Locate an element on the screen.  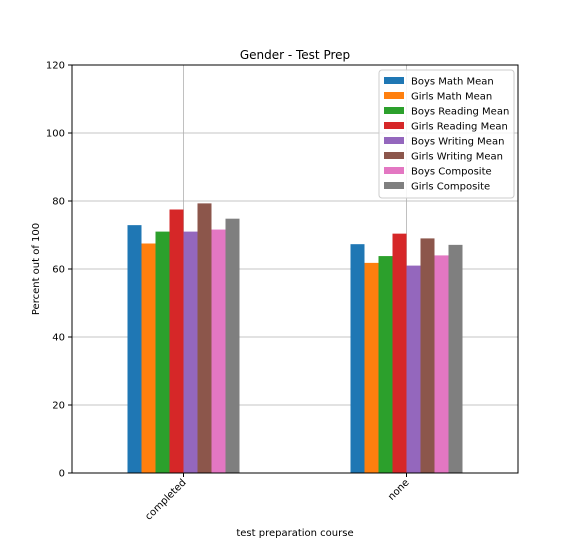
legend-label: Girls Reading Mean is located at coordinates (459, 127).